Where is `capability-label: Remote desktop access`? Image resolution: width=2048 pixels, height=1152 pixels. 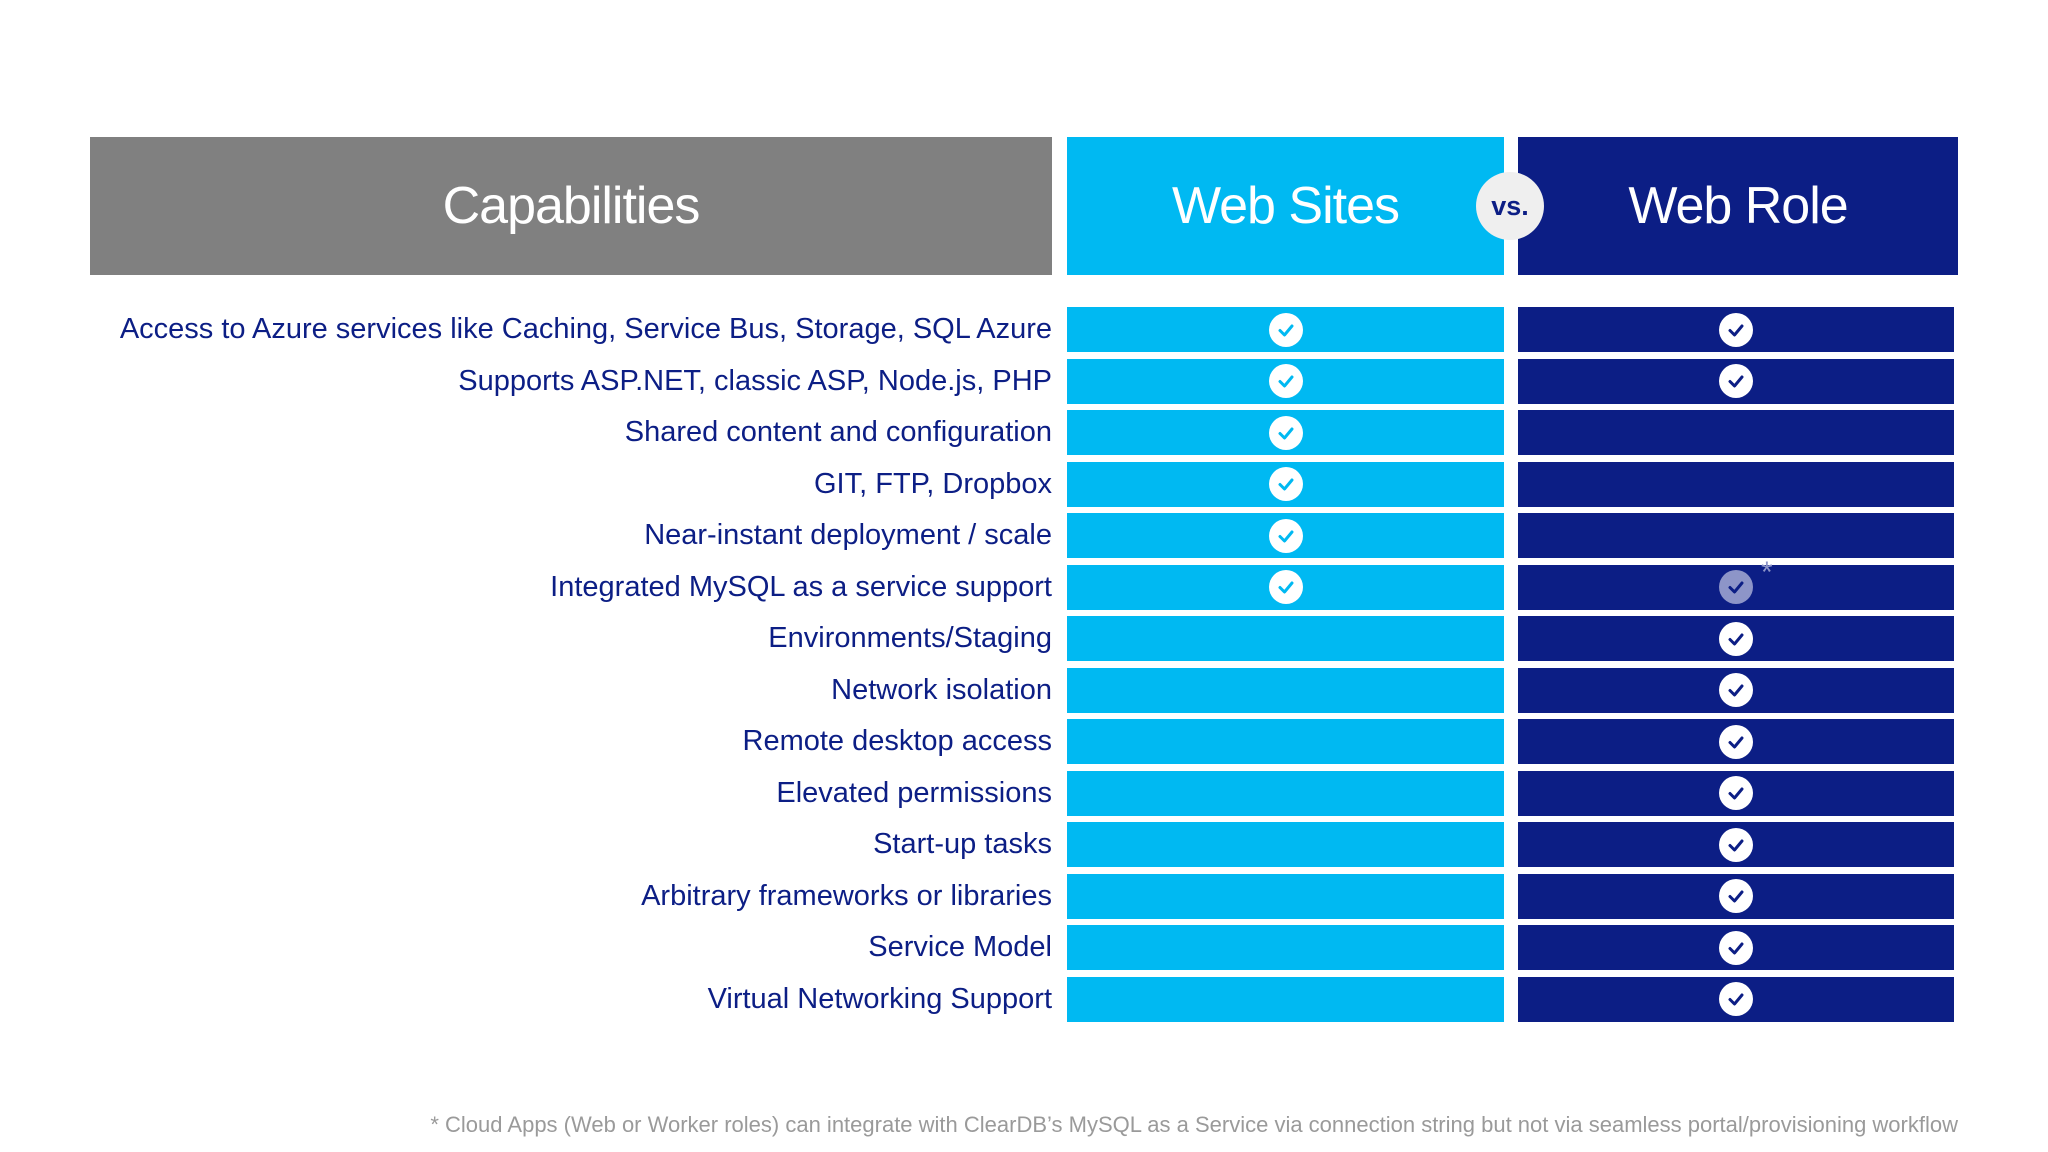
capability-label: Remote desktop access is located at coordinates (897, 741).